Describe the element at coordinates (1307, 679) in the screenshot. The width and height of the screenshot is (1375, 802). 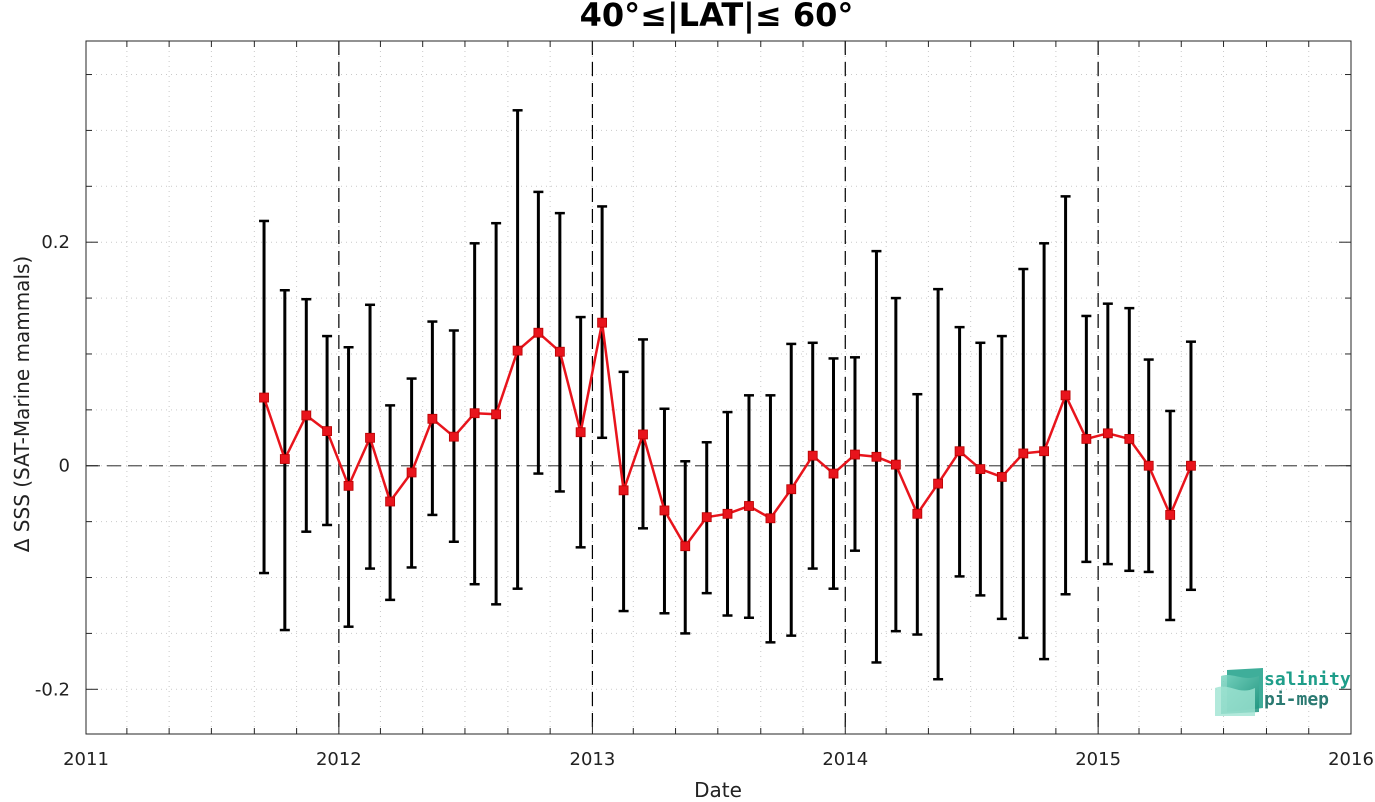
I see `logo-text-salinity: salinity` at that location.